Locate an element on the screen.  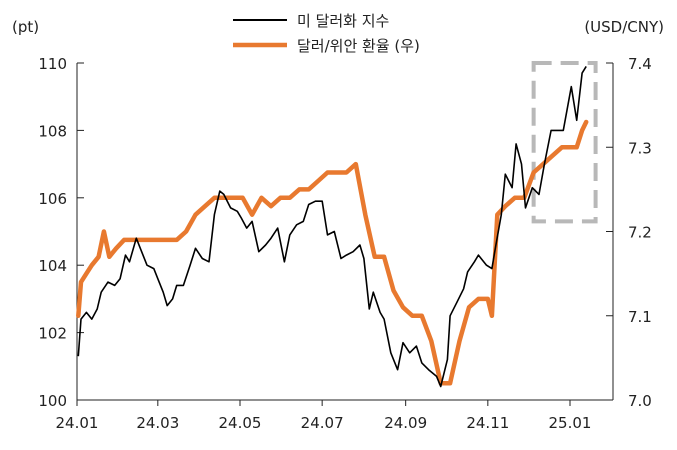
legend: 미 달러화 지수 달러/위안 환율 (우) is located at coordinates (326, 33).